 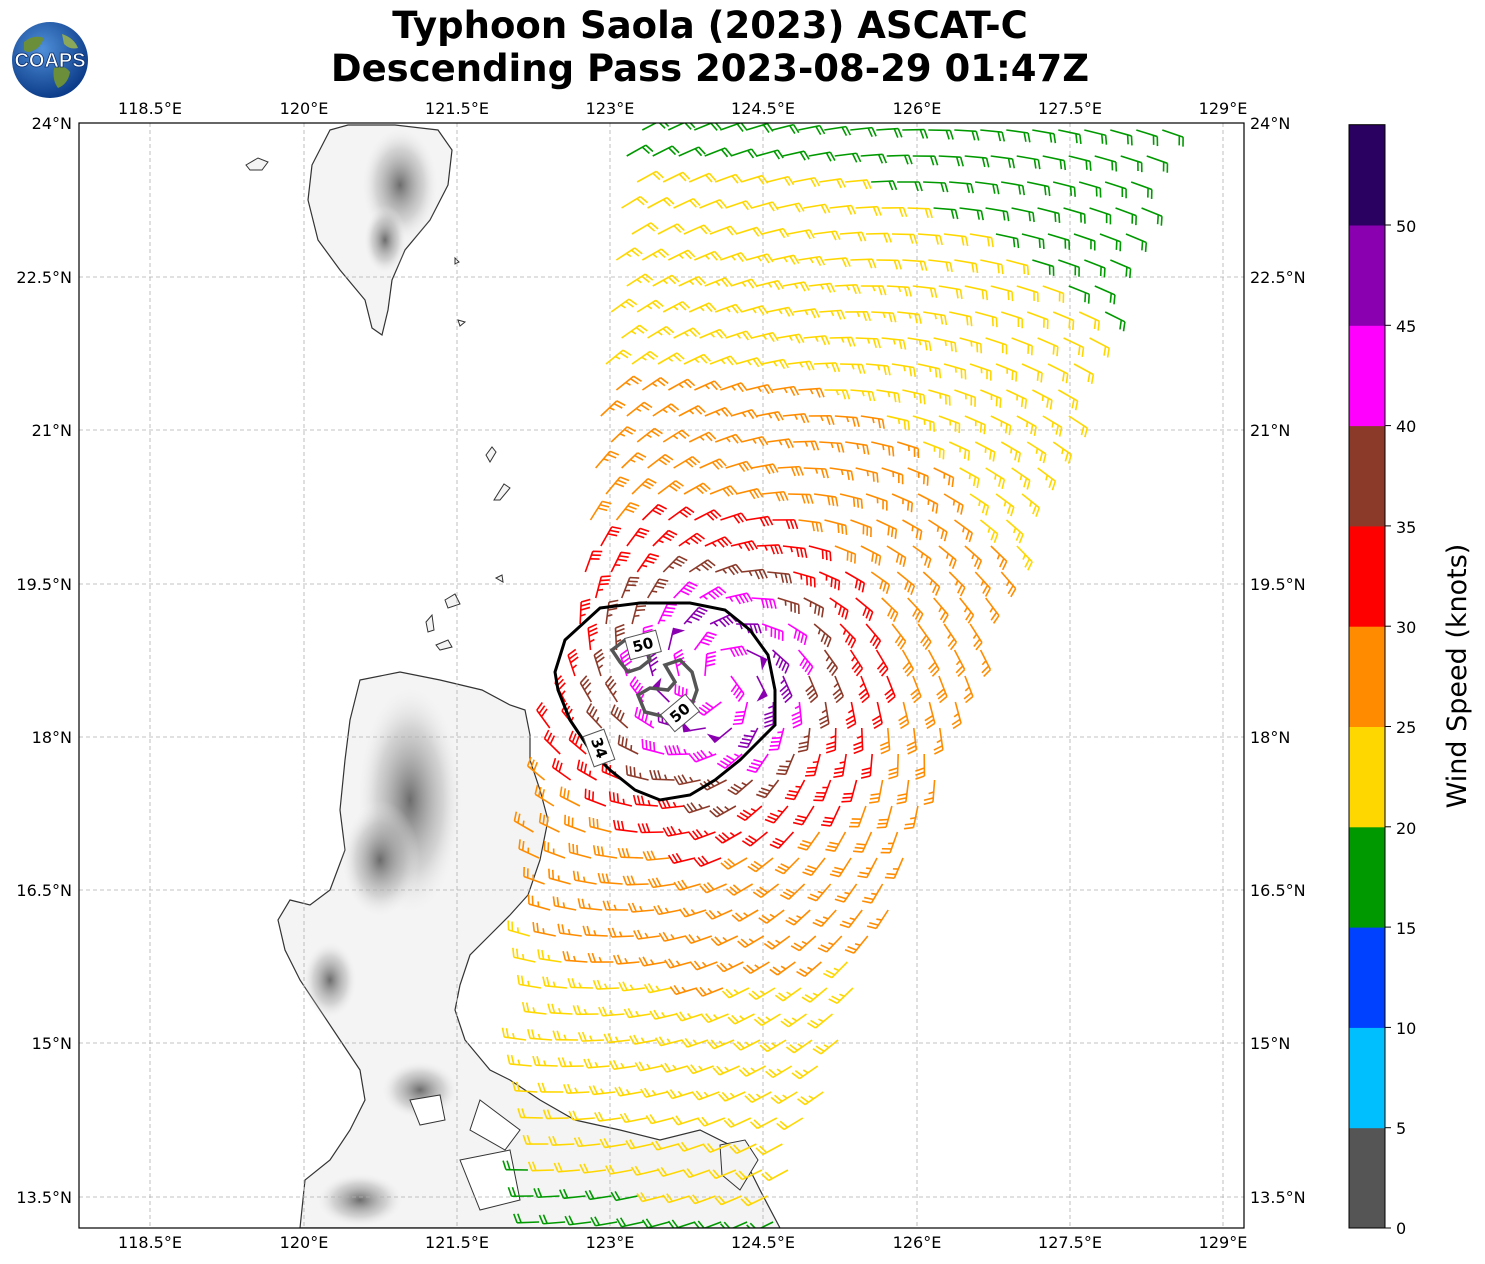 What do you see at coordinates (304, 1242) in the screenshot?
I see `lon-label-120-bottom: 120°E` at bounding box center [304, 1242].